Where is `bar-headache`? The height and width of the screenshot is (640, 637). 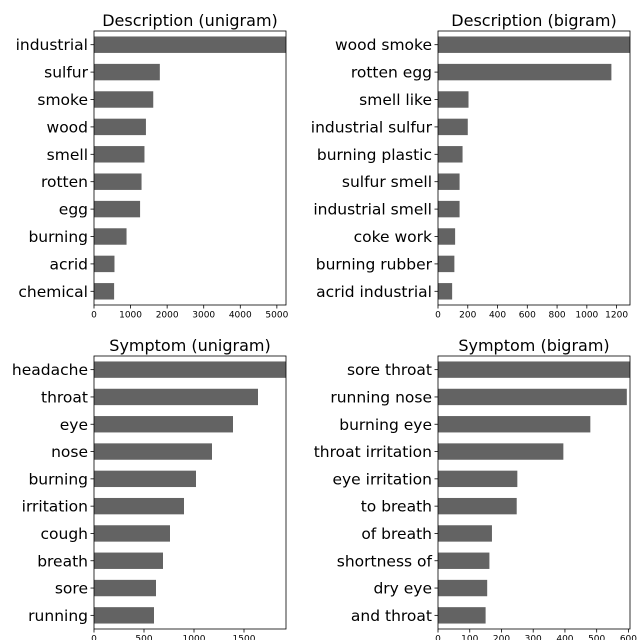 bar-headache is located at coordinates (190, 369).